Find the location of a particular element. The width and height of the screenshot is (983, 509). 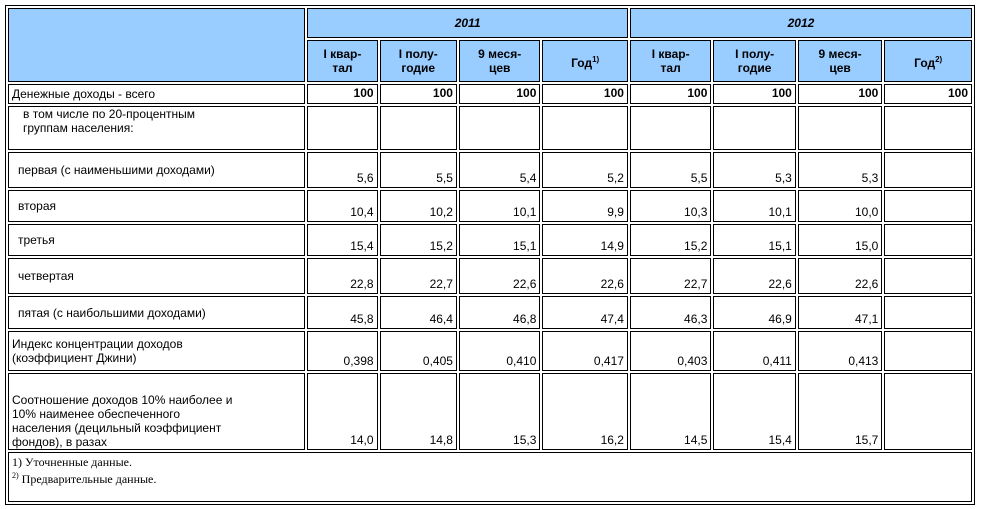

period-header-footnote-mark: 2) is located at coordinates (939, 59).